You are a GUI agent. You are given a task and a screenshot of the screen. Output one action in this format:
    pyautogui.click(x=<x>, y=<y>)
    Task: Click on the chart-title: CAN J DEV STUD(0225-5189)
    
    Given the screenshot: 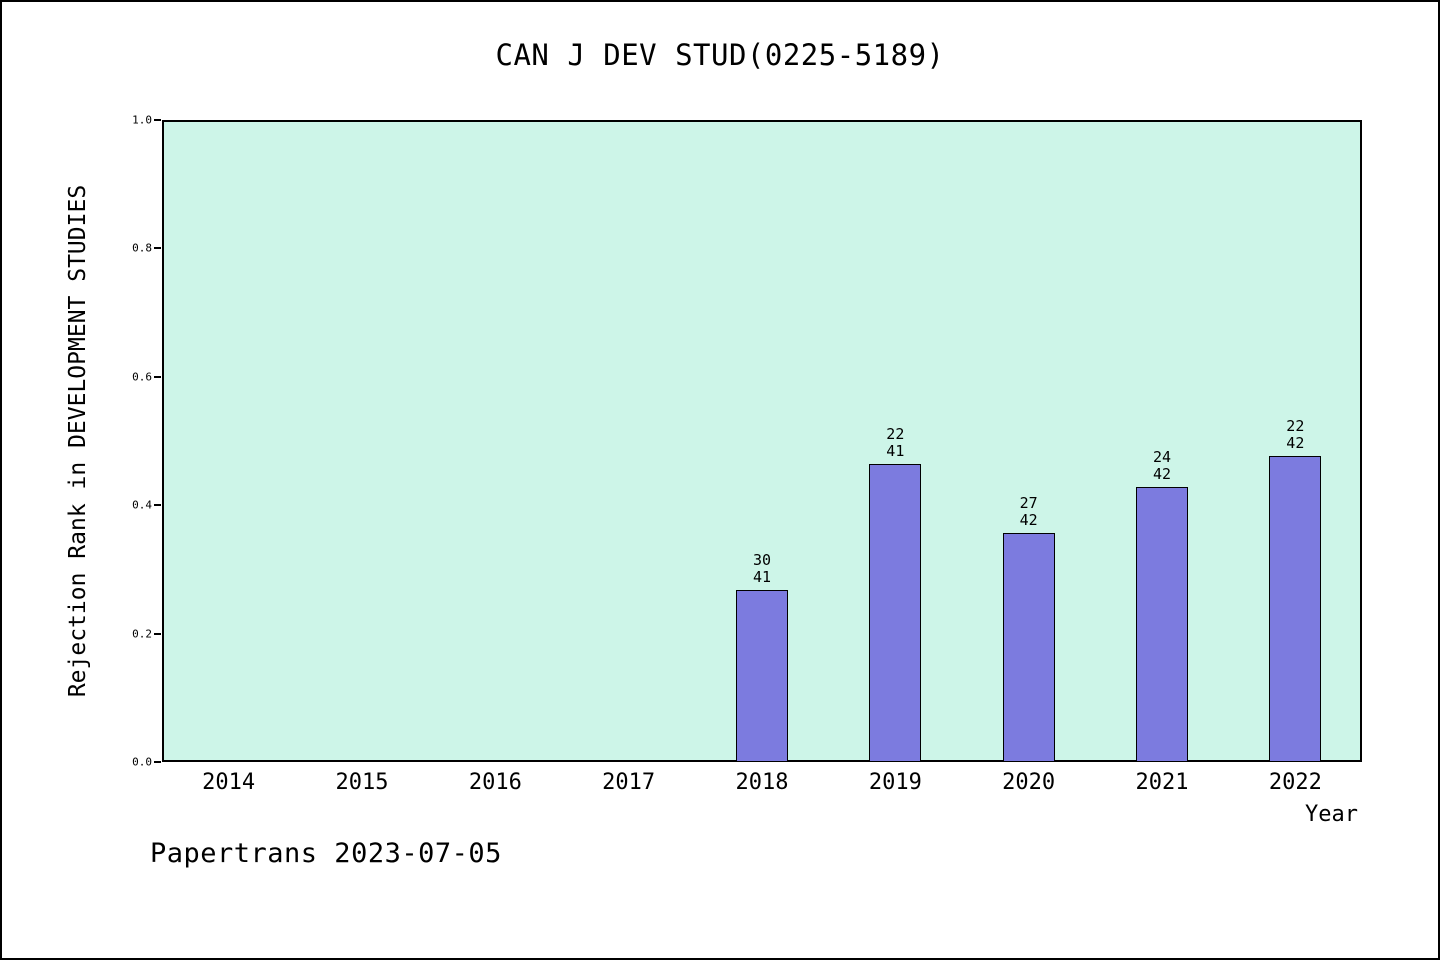 What is the action you would take?
    pyautogui.click(x=720, y=55)
    